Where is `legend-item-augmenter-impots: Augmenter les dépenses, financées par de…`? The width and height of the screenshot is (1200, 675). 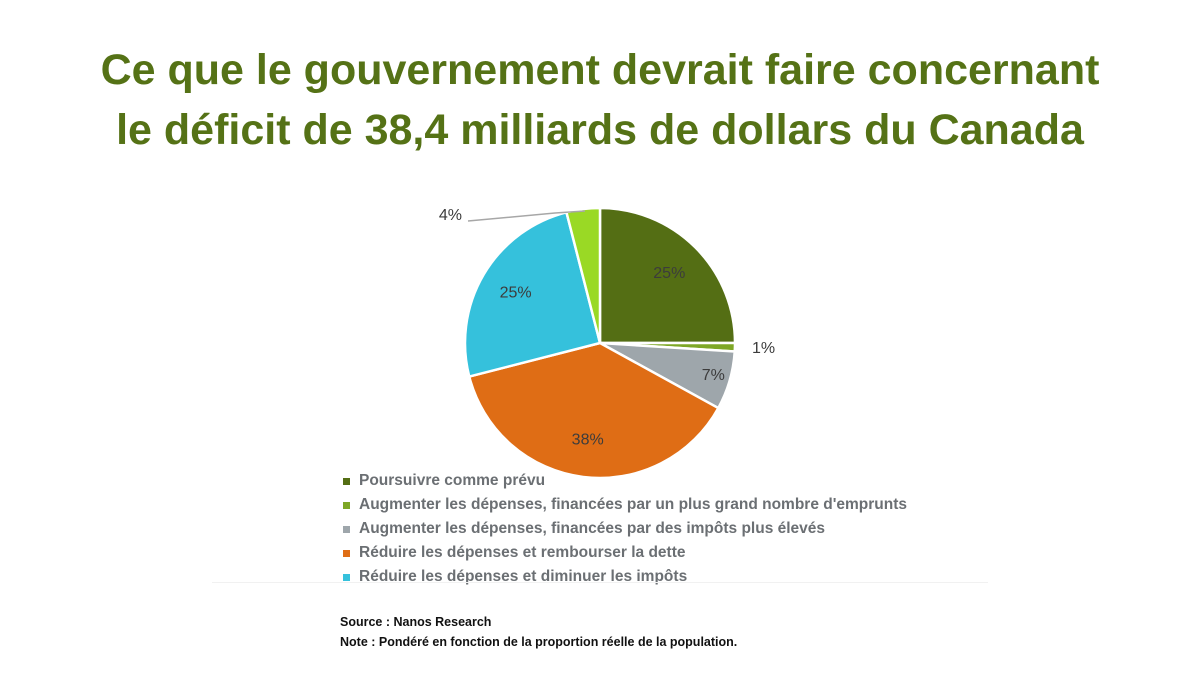 legend-item-augmenter-impots: Augmenter les dépenses, financées par de… is located at coordinates (660, 529).